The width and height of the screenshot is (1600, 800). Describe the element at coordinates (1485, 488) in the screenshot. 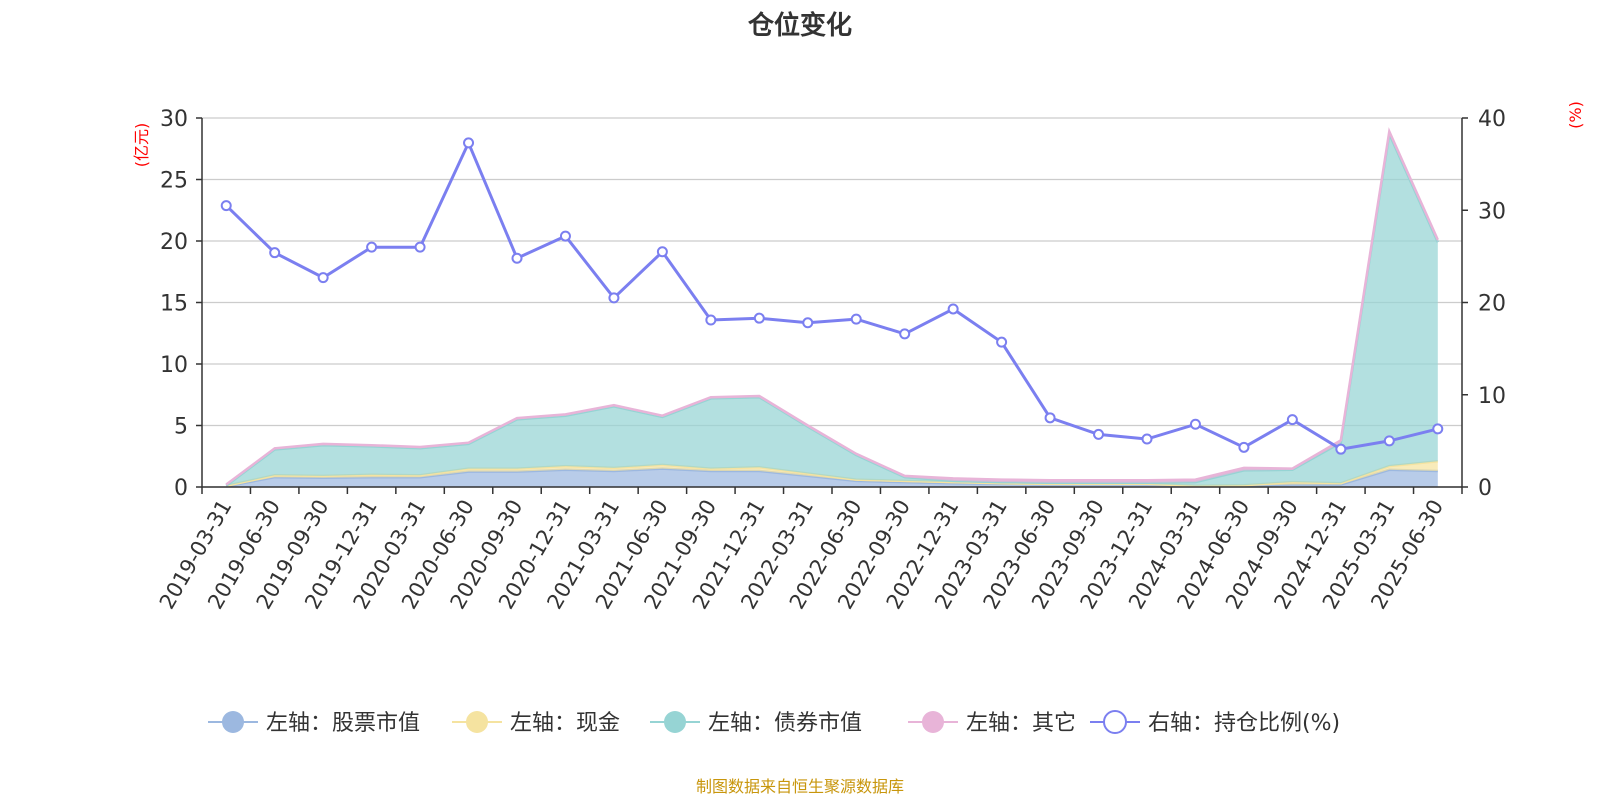

I see `right-tick-label: 0` at that location.